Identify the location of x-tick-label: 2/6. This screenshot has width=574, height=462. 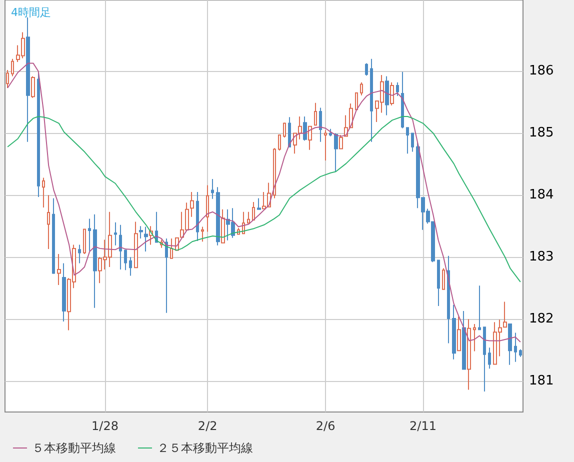
(326, 426).